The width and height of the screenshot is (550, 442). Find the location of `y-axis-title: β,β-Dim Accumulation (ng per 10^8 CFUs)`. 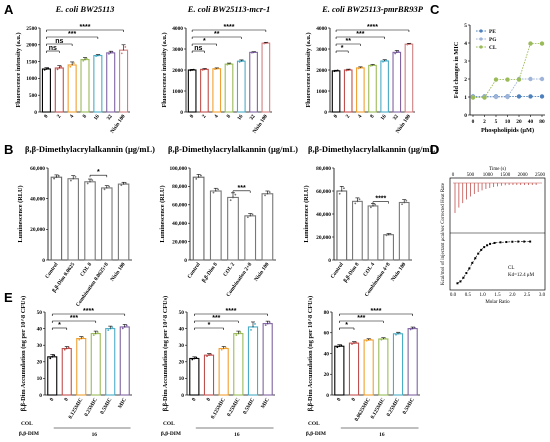

y-axis-title: β,β-Dim Accumulation (ng per 10^8 CFUs) is located at coordinates (310, 353).